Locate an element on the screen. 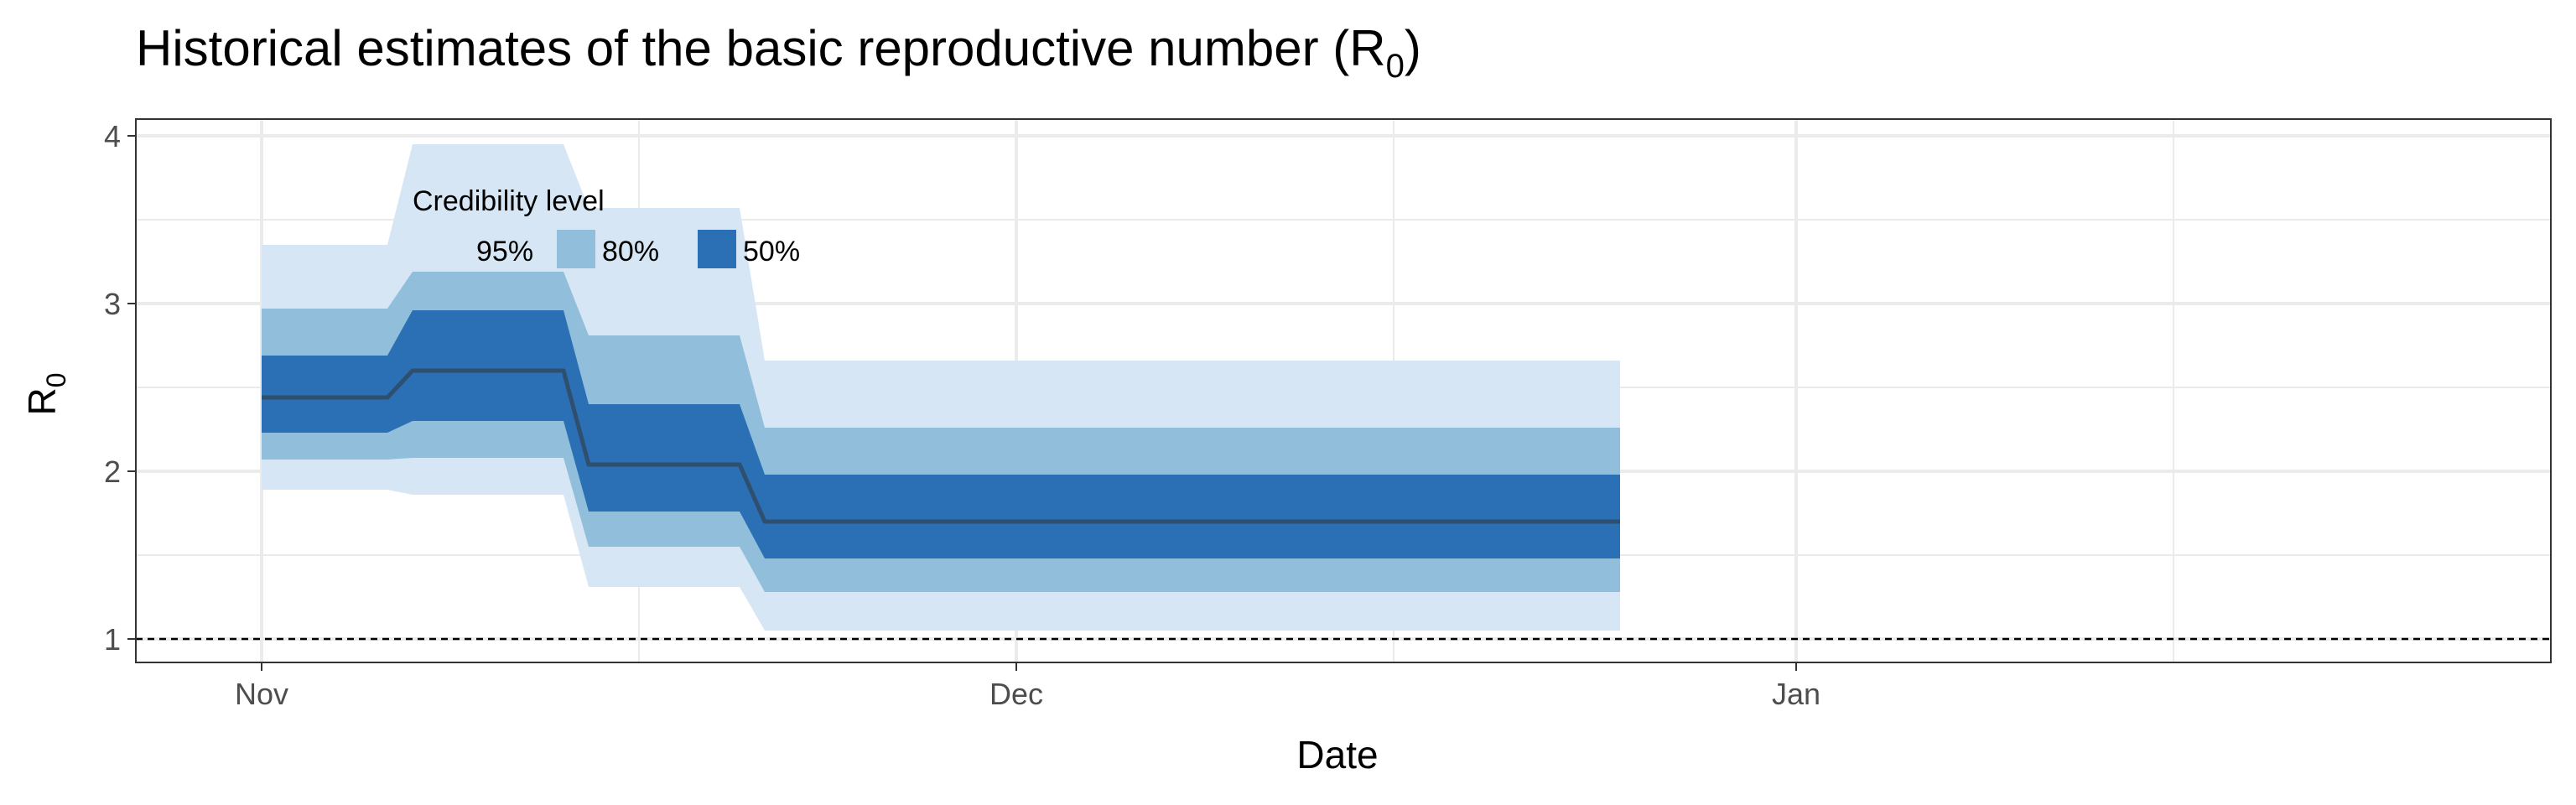 Image resolution: width=2576 pixels, height=805 pixels. y-tick-label: 2 is located at coordinates (113, 471).